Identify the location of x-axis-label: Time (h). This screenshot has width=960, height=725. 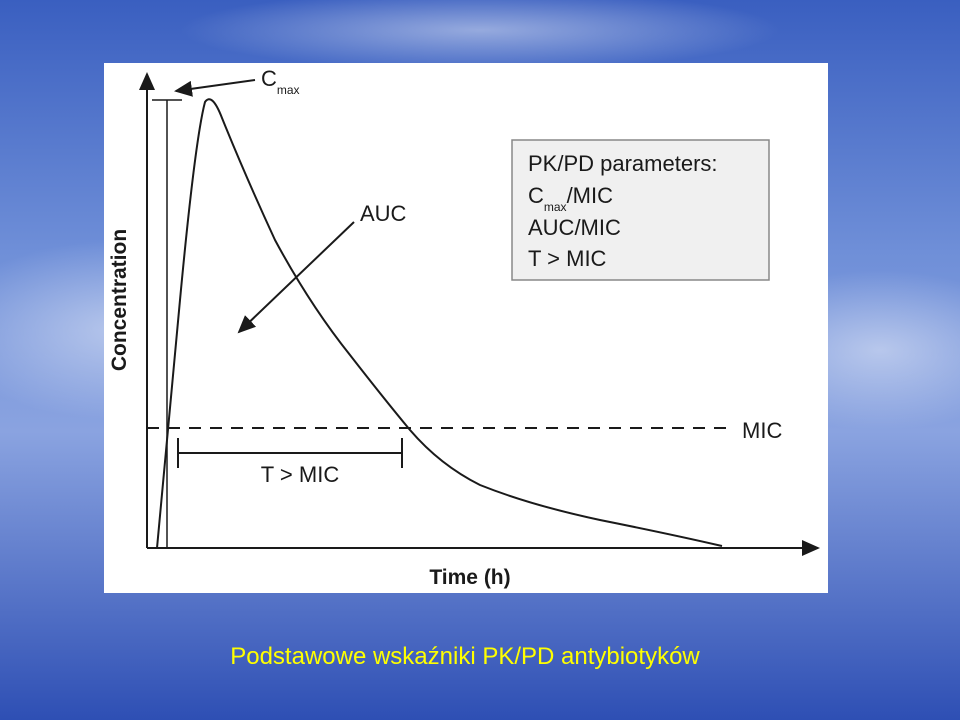
(469, 577).